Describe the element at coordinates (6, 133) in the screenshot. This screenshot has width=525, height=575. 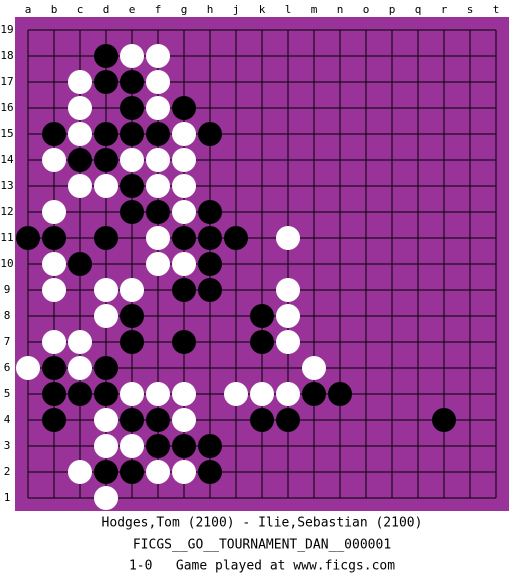
I see `row-label: 15` at that location.